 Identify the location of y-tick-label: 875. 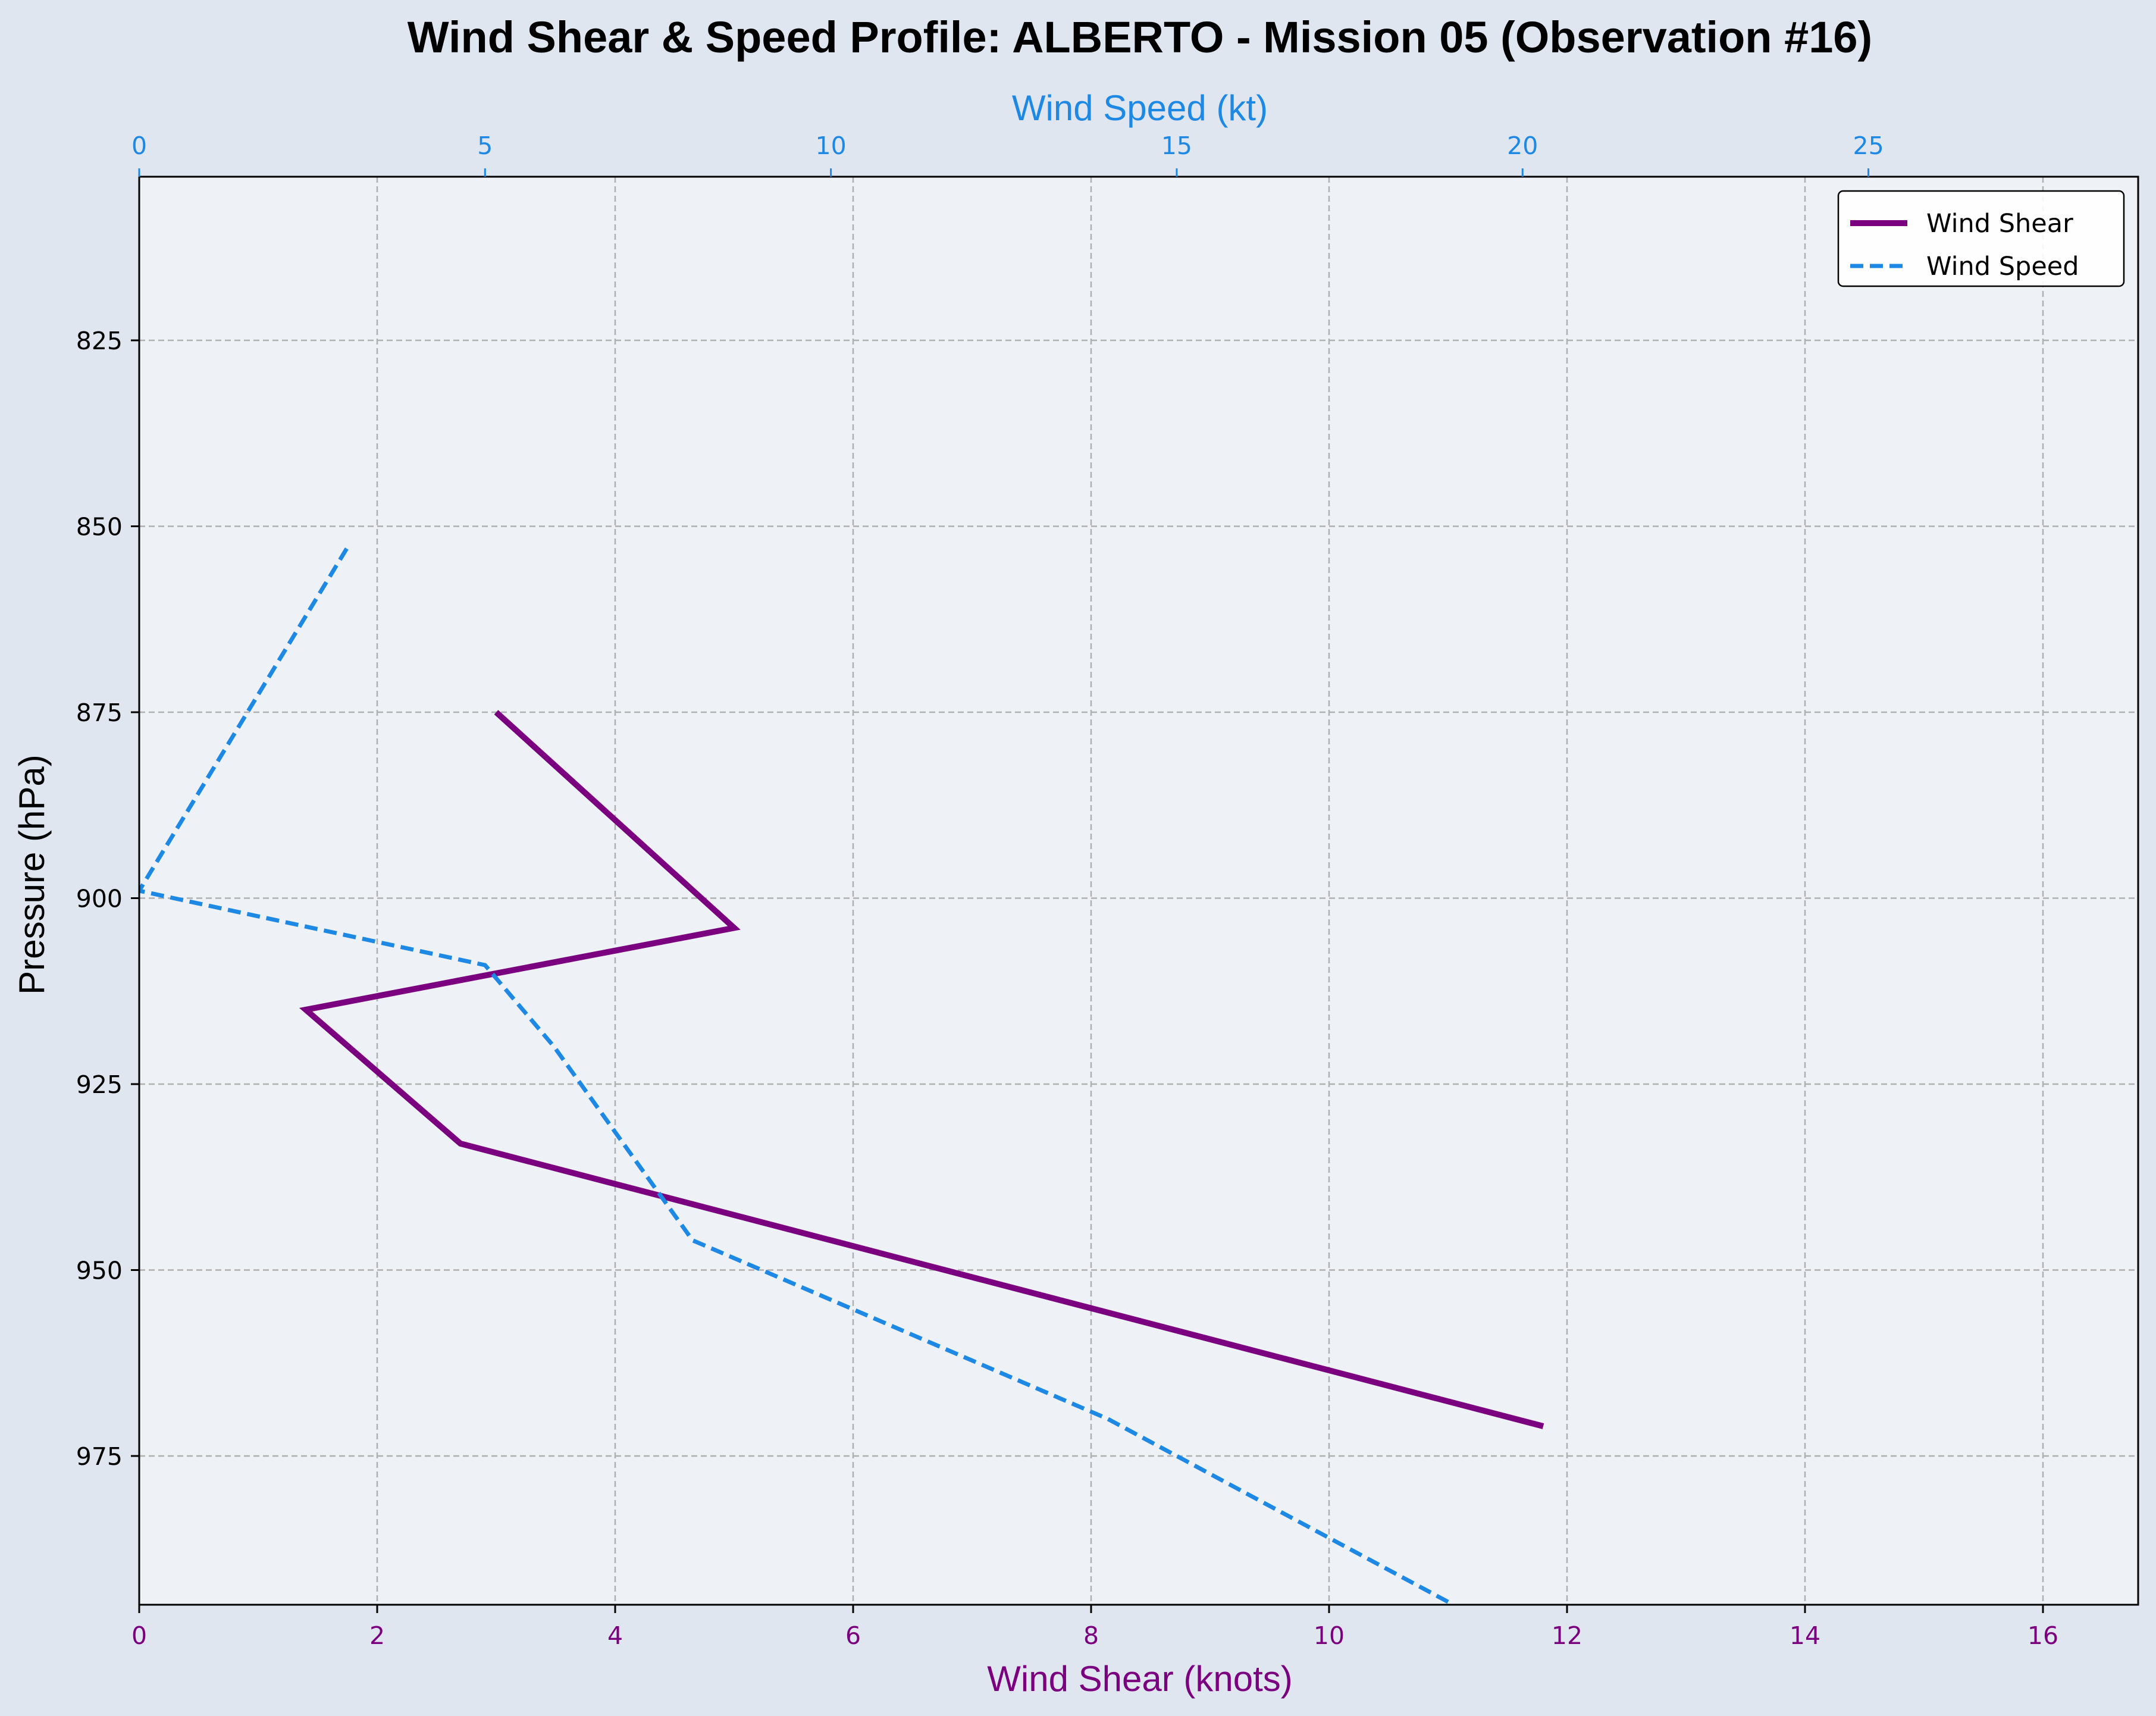
(99, 713).